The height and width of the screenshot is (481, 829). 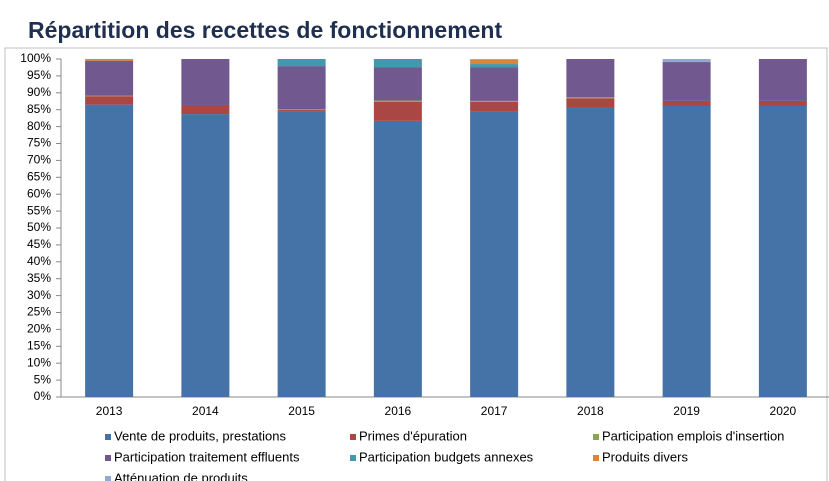 What do you see at coordinates (35, 58) in the screenshot?
I see `y-tick-label: 100%` at bounding box center [35, 58].